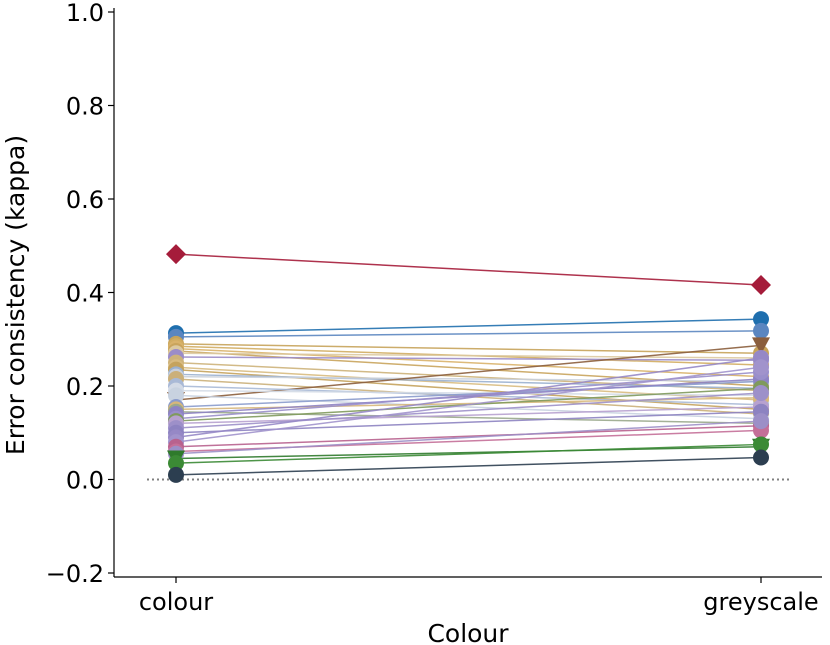  Describe the element at coordinates (85, 13) in the screenshot. I see `y-tick-label: 1.0` at that location.